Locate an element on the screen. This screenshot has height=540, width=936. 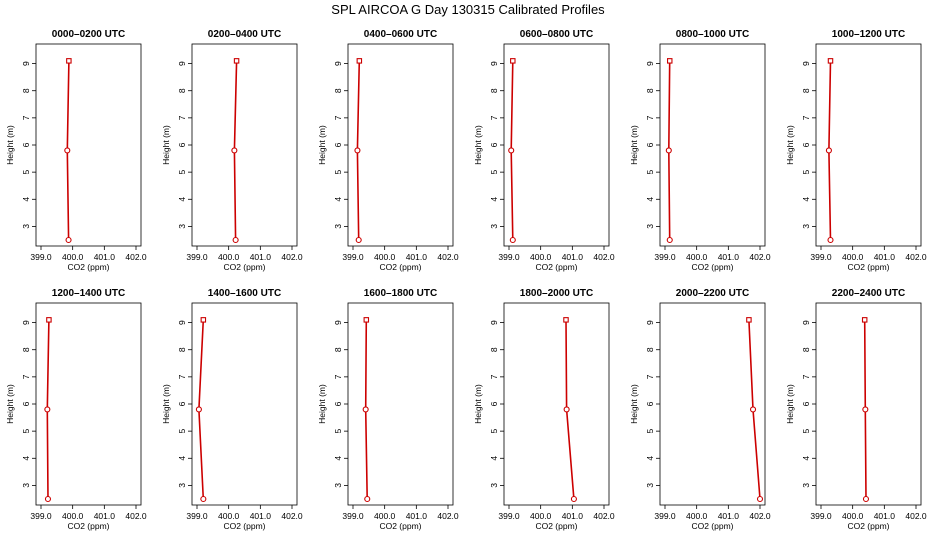
panel-title: 1800–2000 UTC is located at coordinates (556, 293).